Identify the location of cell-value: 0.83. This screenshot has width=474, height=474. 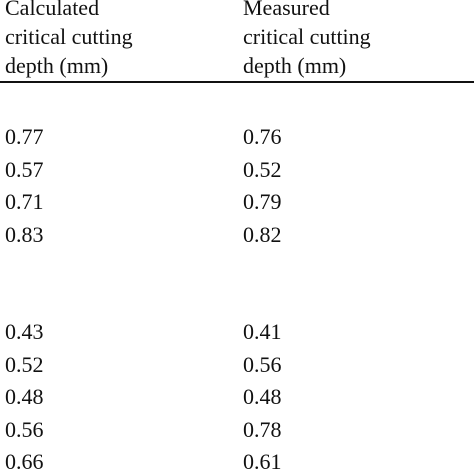
(24, 234).